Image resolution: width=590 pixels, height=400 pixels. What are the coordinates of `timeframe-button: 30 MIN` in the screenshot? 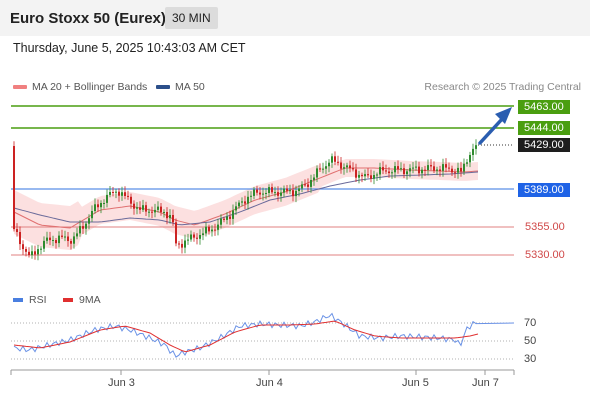 It's located at (191, 18).